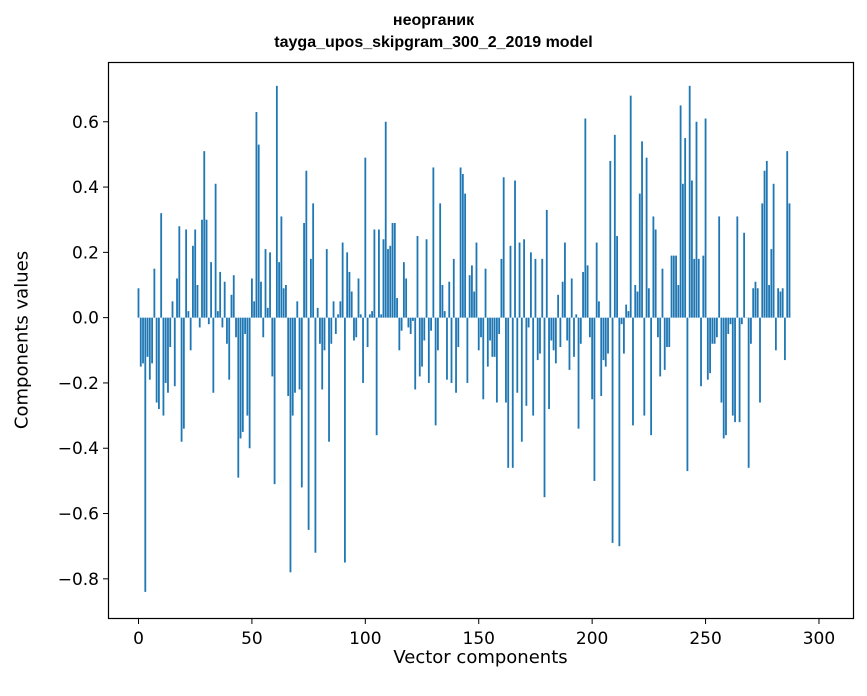 The image size is (867, 696). I want to click on y-tick-label: −0.8, so click(78, 580).